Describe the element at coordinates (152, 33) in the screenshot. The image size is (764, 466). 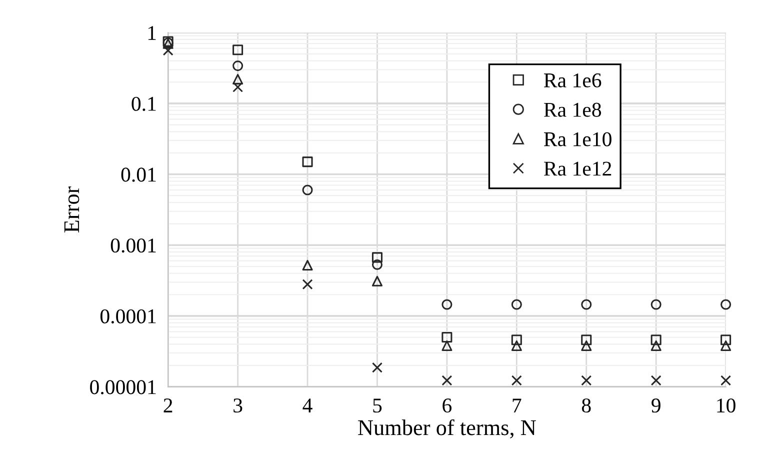
I see `y-tick-label: 1` at that location.